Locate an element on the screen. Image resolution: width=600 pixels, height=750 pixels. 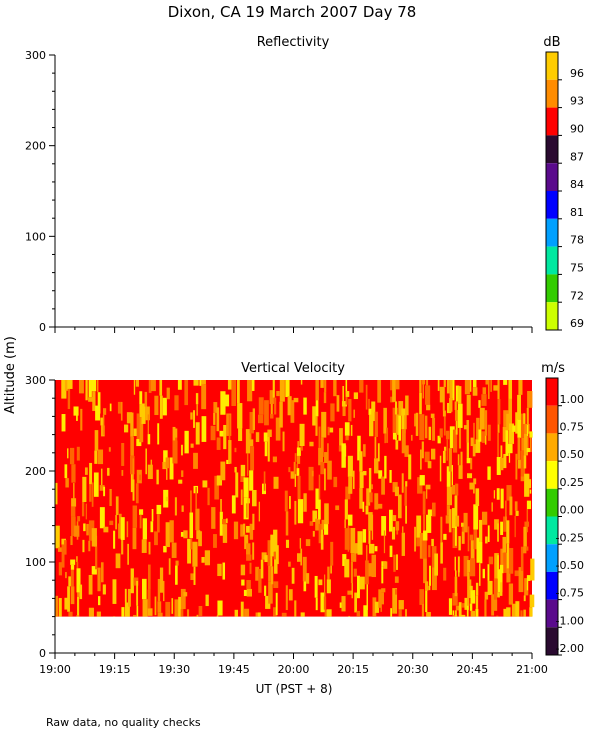
velocity-colorbar-unit: m/s is located at coordinates (553, 368).